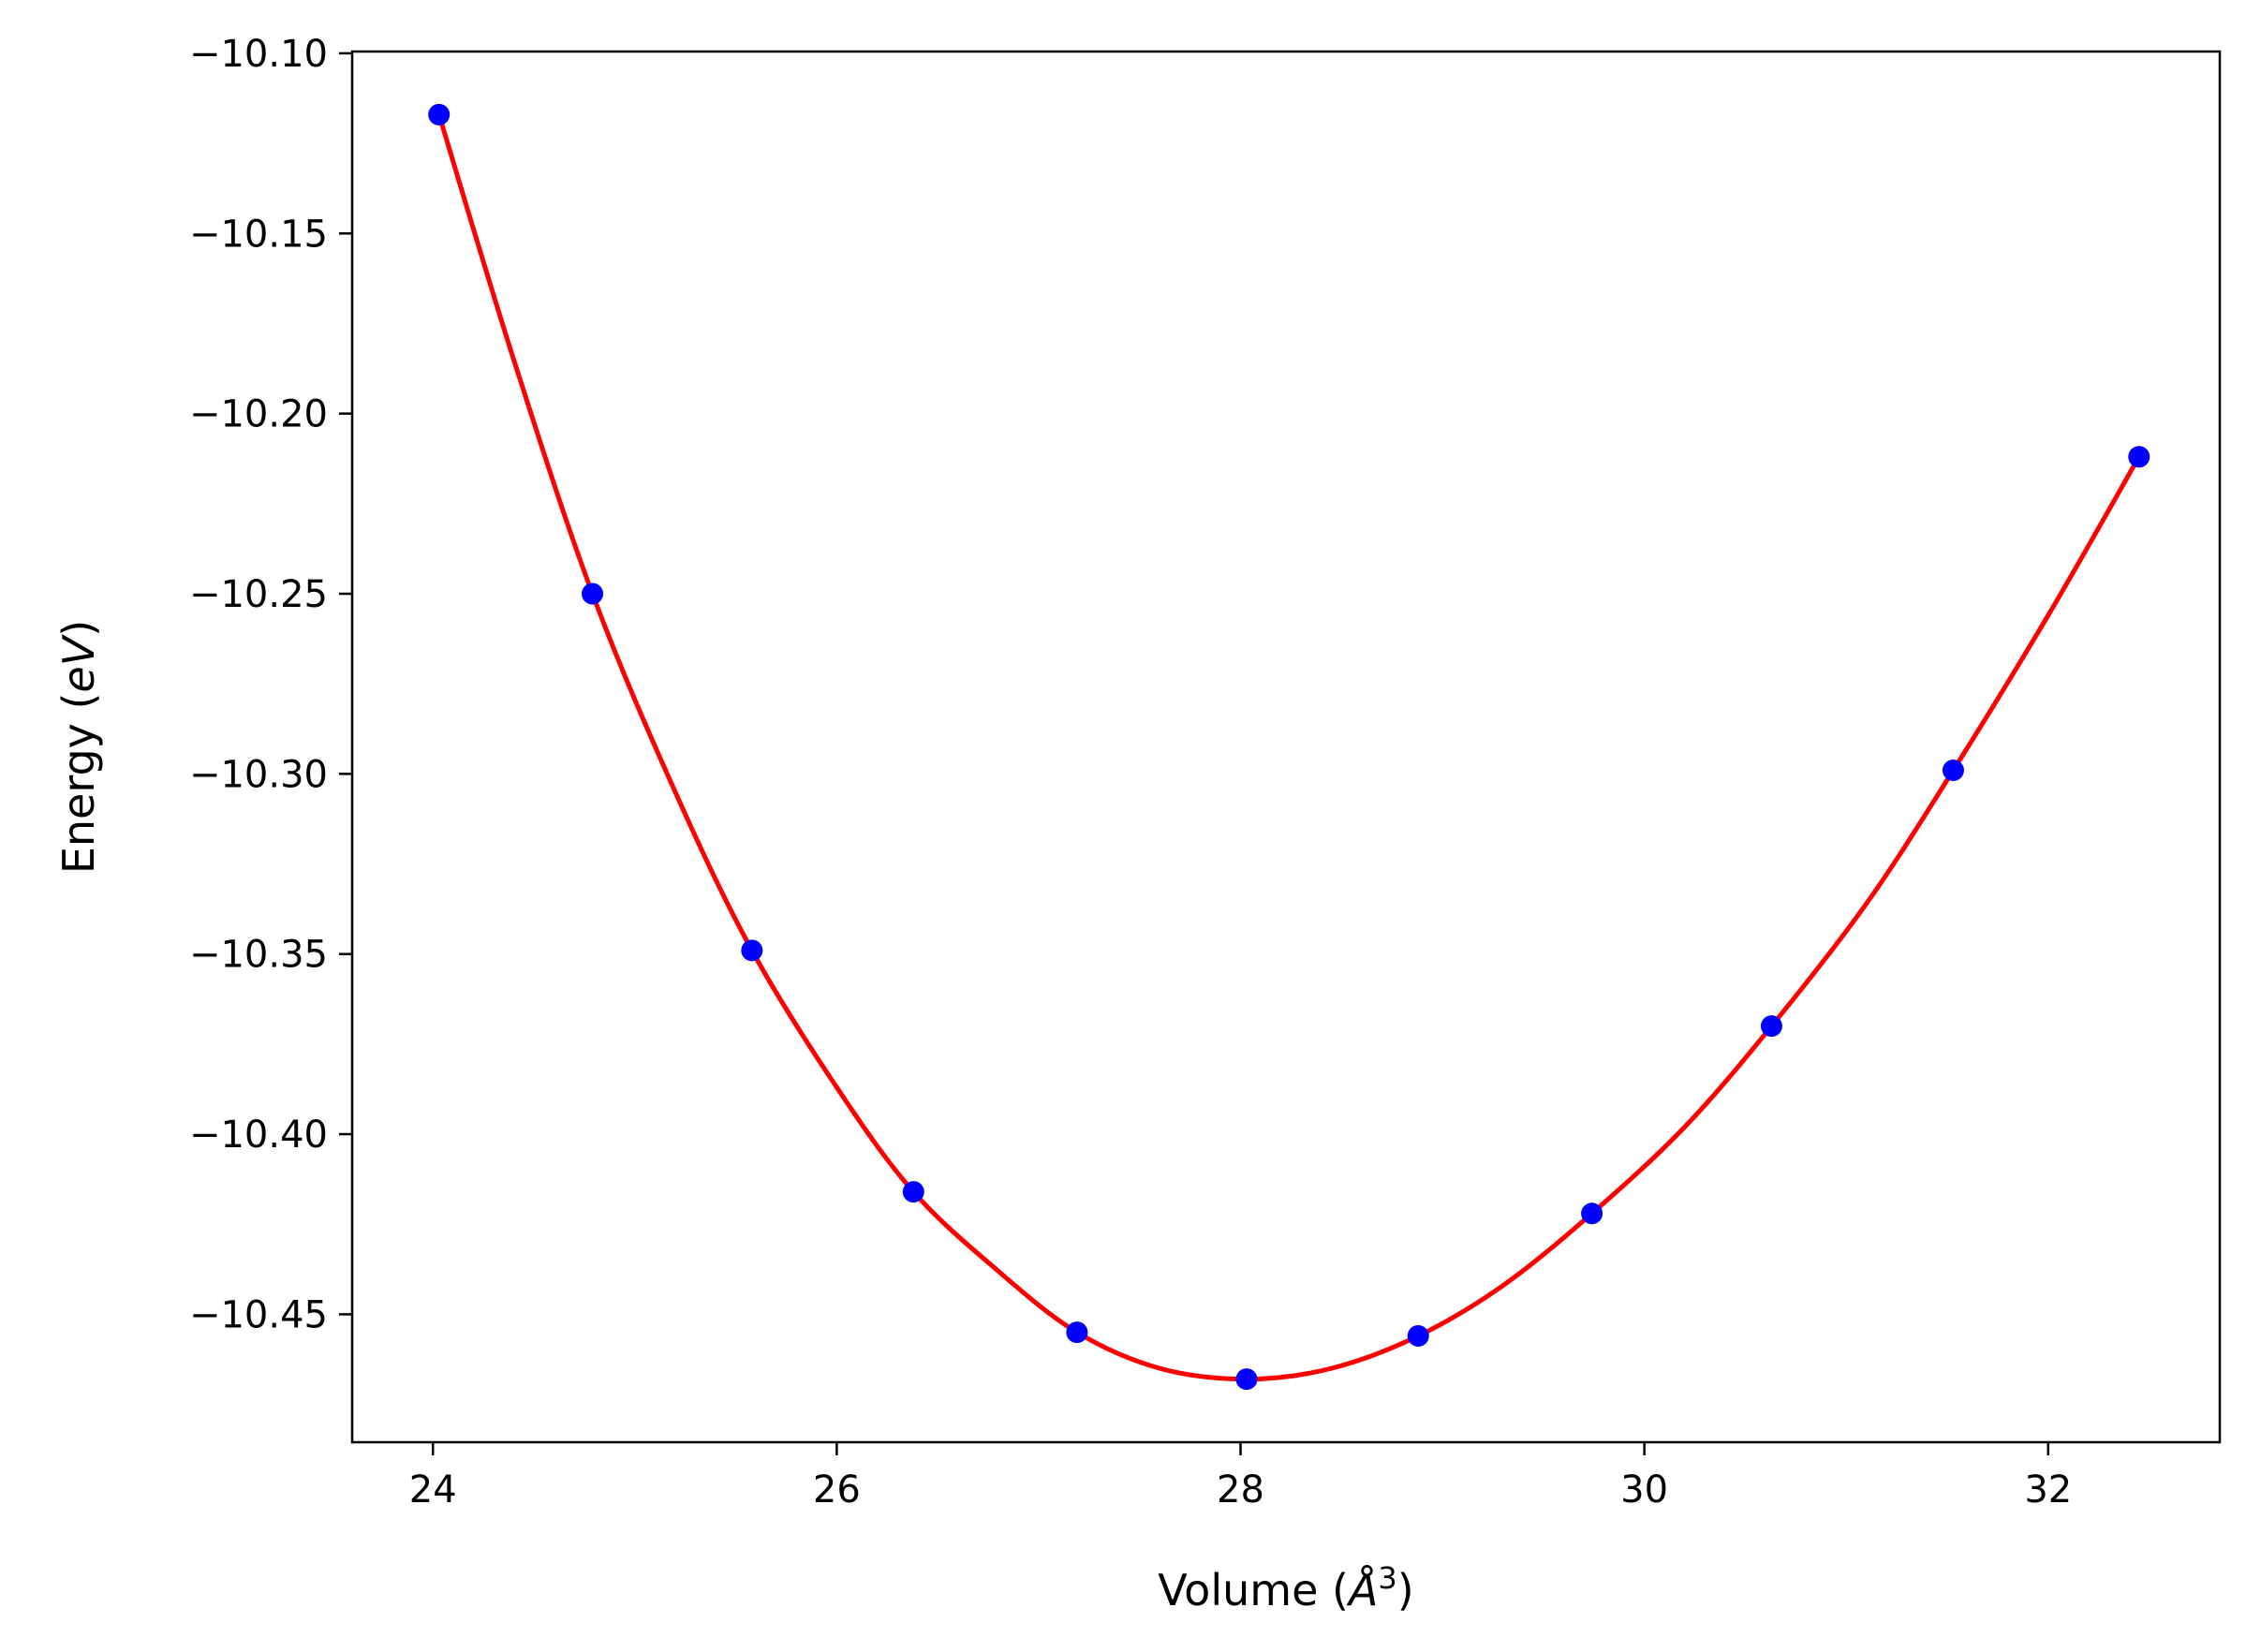  What do you see at coordinates (79, 628) in the screenshot?
I see `y-axis-label-suffix: )` at bounding box center [79, 628].